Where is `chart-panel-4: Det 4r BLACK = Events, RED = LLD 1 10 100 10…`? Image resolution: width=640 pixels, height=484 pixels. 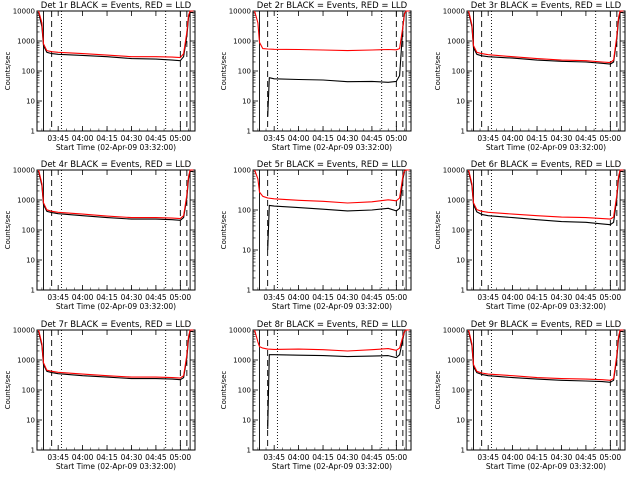
chart-panel-4: Det 4r BLACK = Events, RED = LLD 1 10 100 10… is located at coordinates (100, 235).